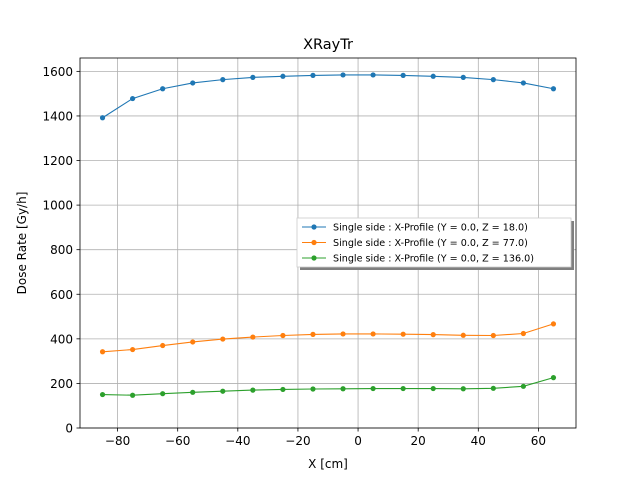 The image size is (640, 480). Describe the element at coordinates (177, 441) in the screenshot. I see `x-tick-label: −60` at that location.